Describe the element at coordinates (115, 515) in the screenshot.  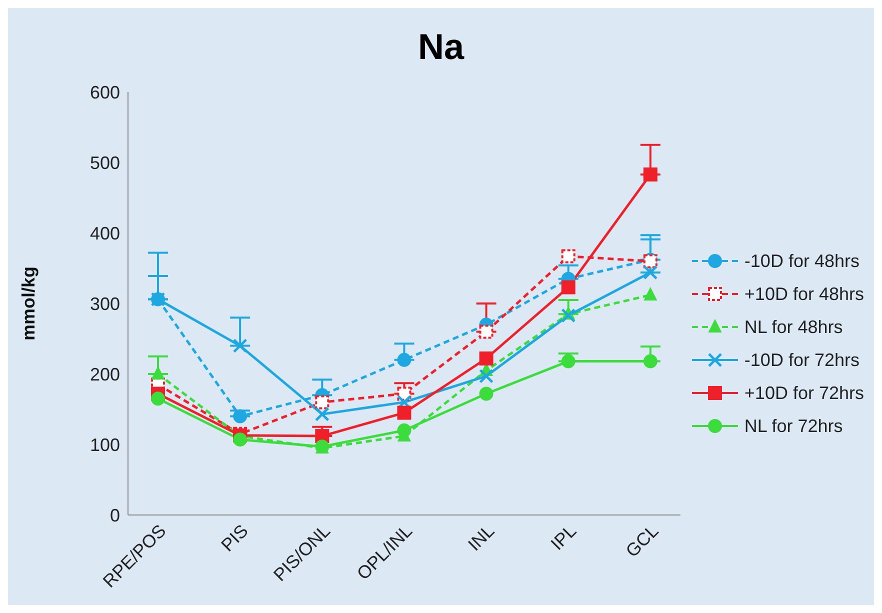
I see `y-tick-label: 0` at that location.